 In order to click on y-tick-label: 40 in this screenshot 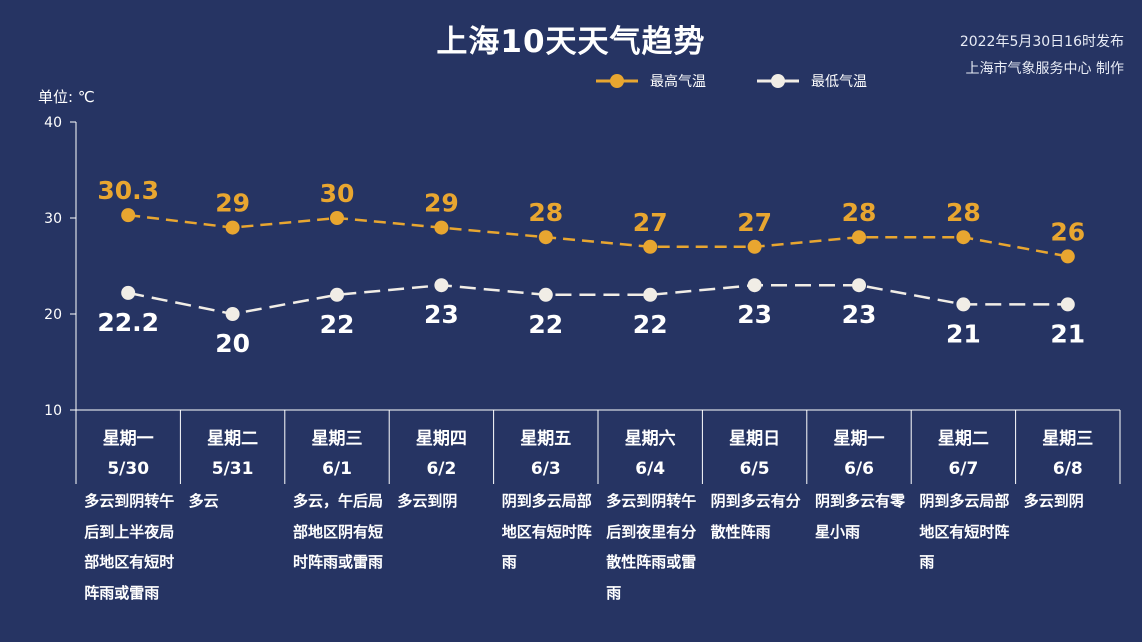, I will do `click(53, 123)`.